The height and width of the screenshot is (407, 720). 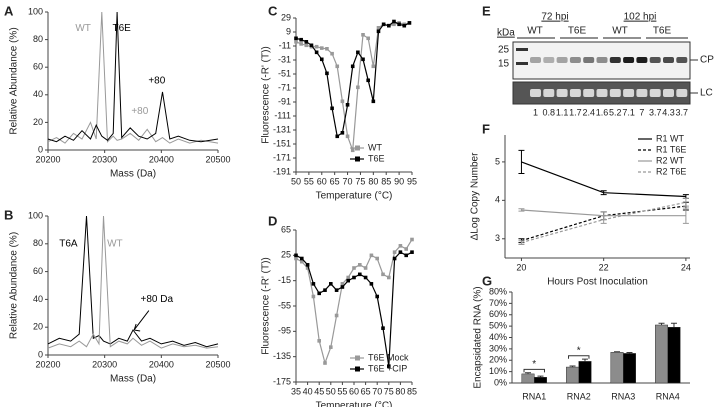 What do you see at coordinates (535, 112) in the screenshot?
I see `quantification: 1` at bounding box center [535, 112].